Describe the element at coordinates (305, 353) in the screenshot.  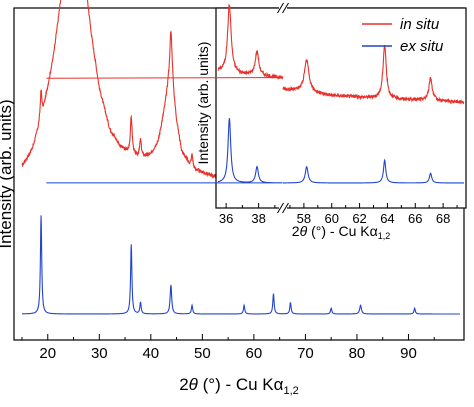
I see `main-x-tick-label: 70` at that location.